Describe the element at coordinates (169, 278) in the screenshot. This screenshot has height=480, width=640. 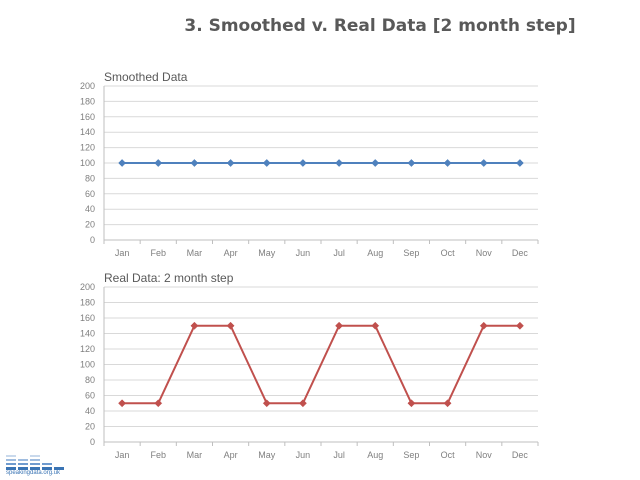
I see `chart-title: Real Data: 2 month step` at that location.